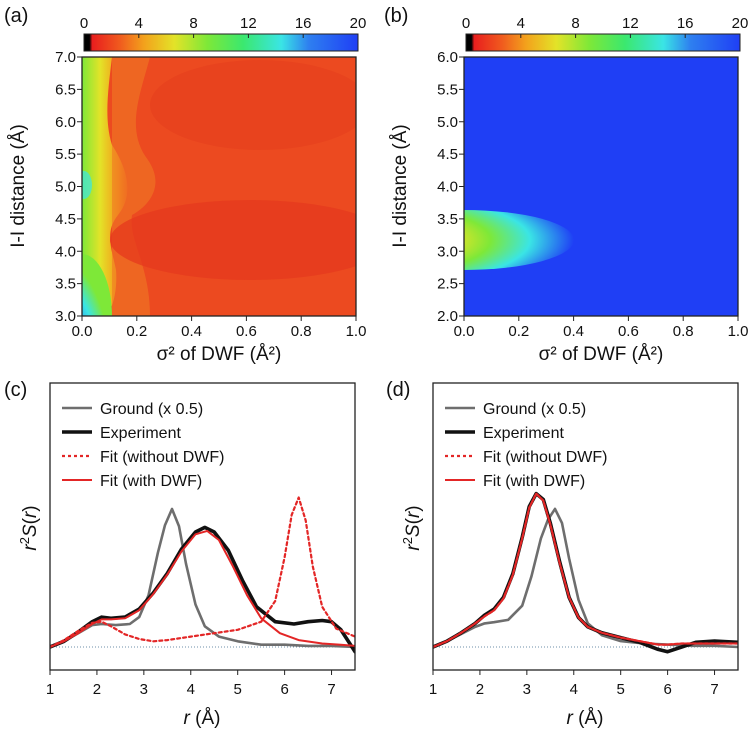 This screenshot has height=733, width=754. What do you see at coordinates (601, 328) in the screenshot?
I see `x-axis-b: 0.0 0.2 0.4 0.6 0.8 1.0` at bounding box center [601, 328].